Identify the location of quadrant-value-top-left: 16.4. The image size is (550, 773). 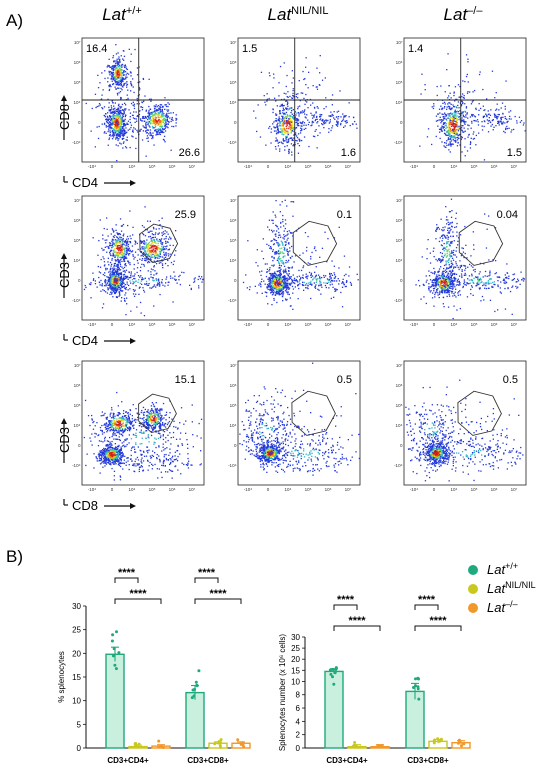
(96, 49).